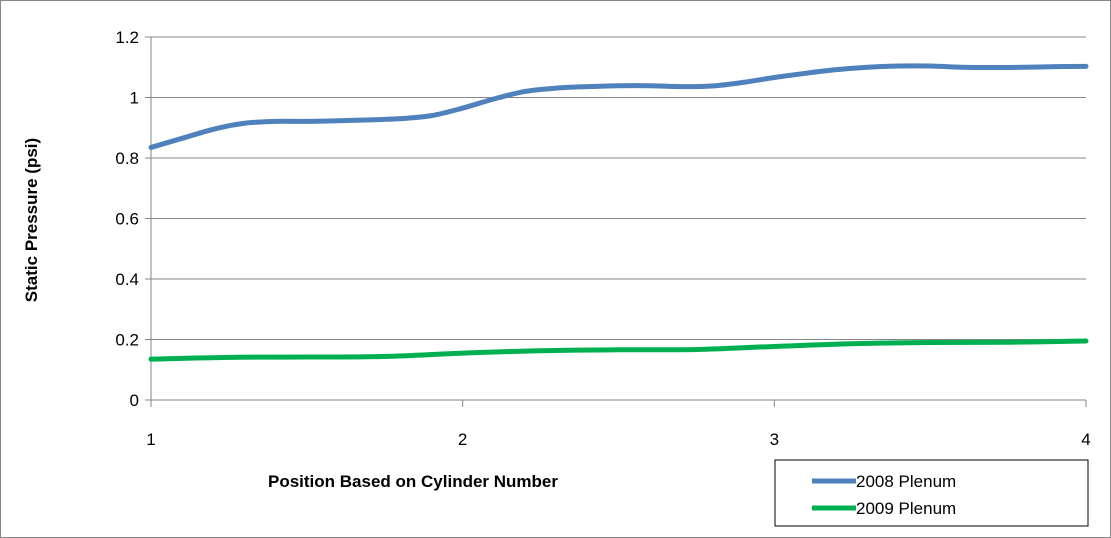  I want to click on series-line-2008-plenum, so click(618, 106).